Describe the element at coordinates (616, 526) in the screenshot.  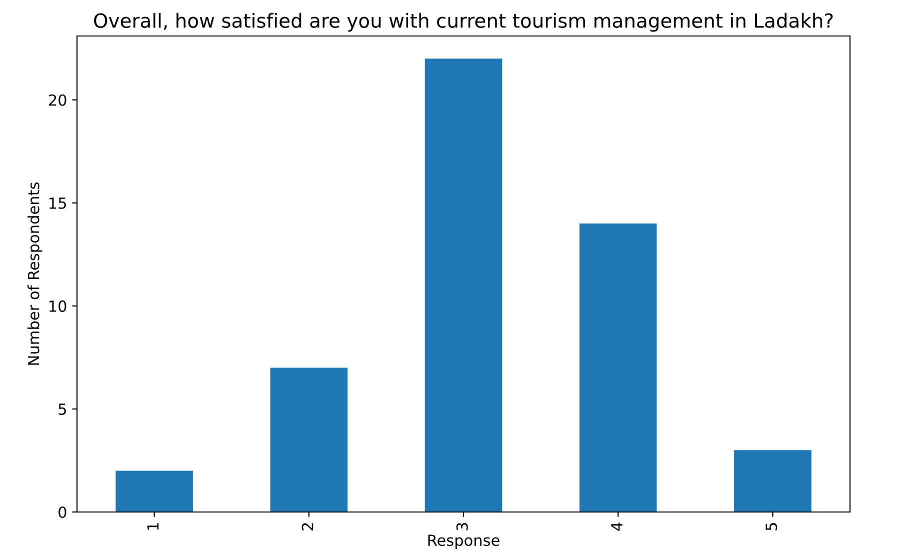
I see `x-tick-label: 4` at that location.